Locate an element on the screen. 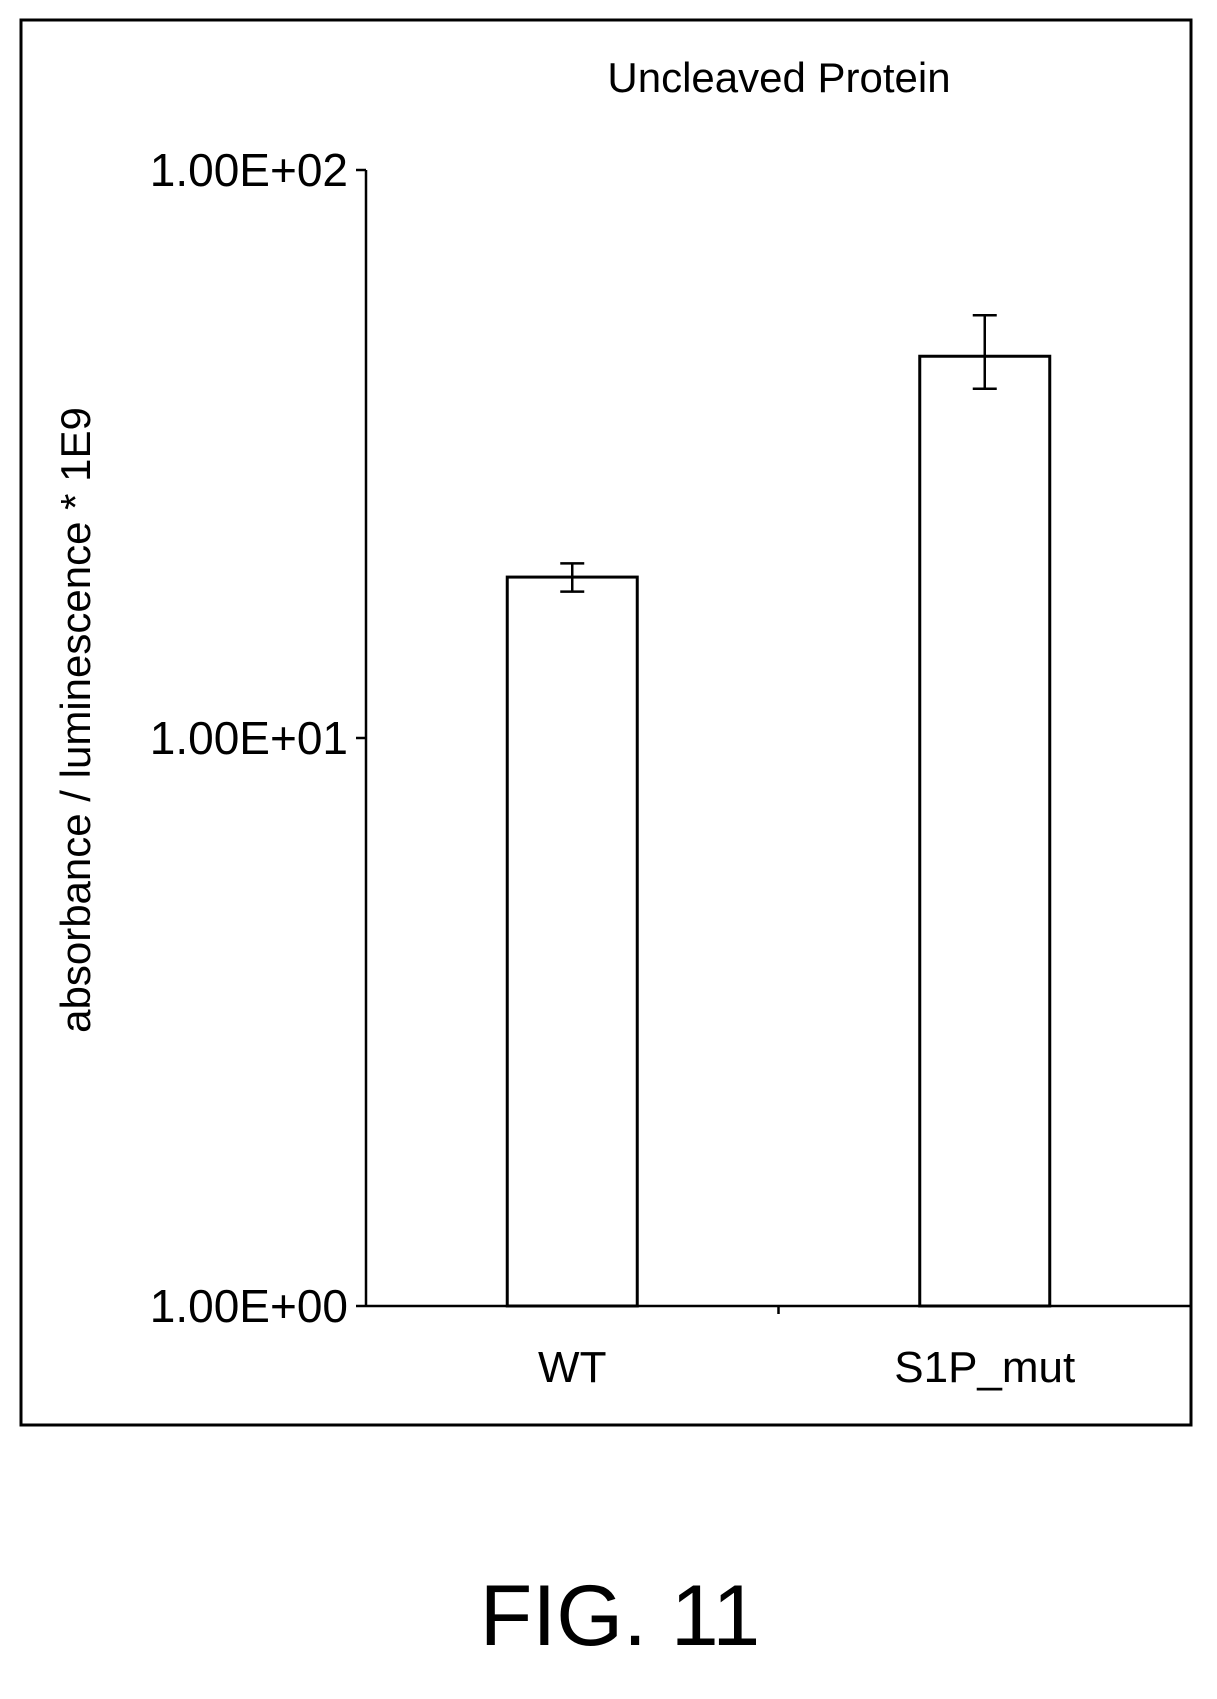 Image resolution: width=1217 pixels, height=1699 pixels. x-category-label: S1P_mut is located at coordinates (984, 1367).